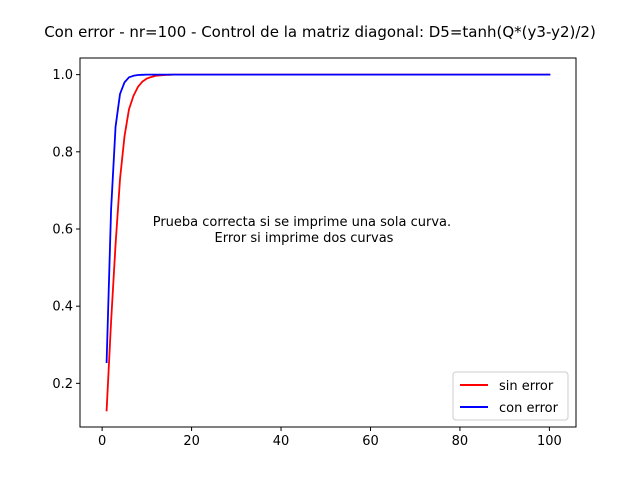 This screenshot has width=640, height=480. I want to click on y-tick-label: 0.2, so click(62, 384).